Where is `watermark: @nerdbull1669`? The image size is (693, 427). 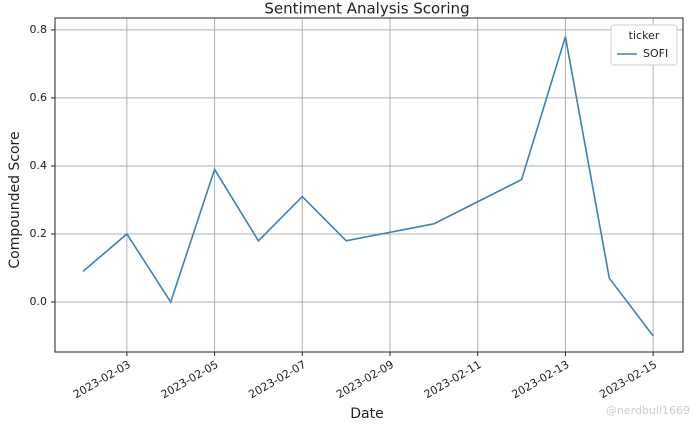 watermark: @nerdbull1669 is located at coordinates (648, 410).